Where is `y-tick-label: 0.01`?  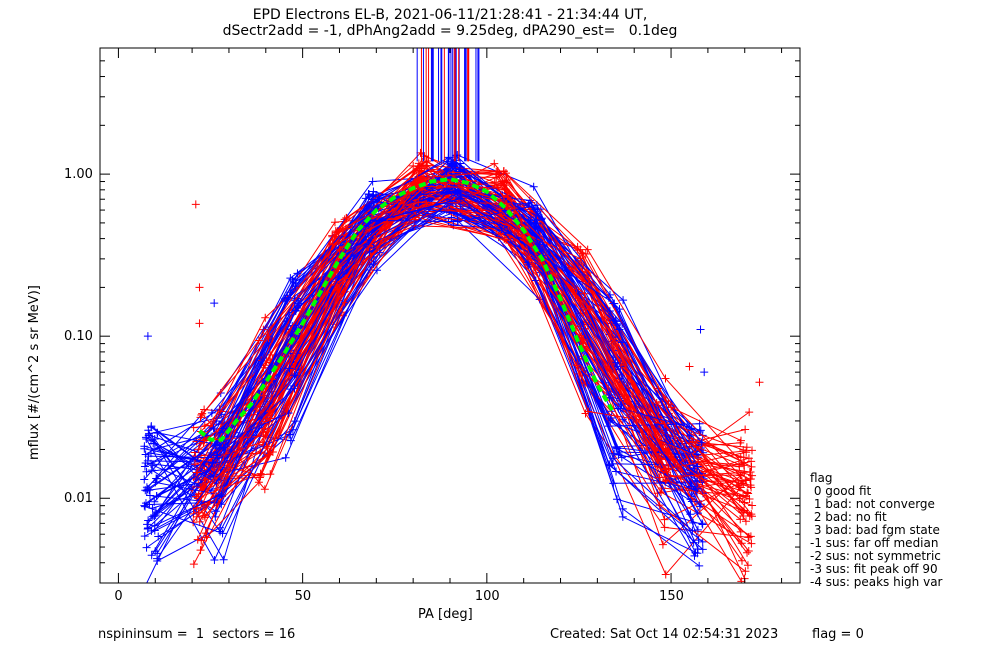
y-tick-label: 0.01 is located at coordinates (78, 499).